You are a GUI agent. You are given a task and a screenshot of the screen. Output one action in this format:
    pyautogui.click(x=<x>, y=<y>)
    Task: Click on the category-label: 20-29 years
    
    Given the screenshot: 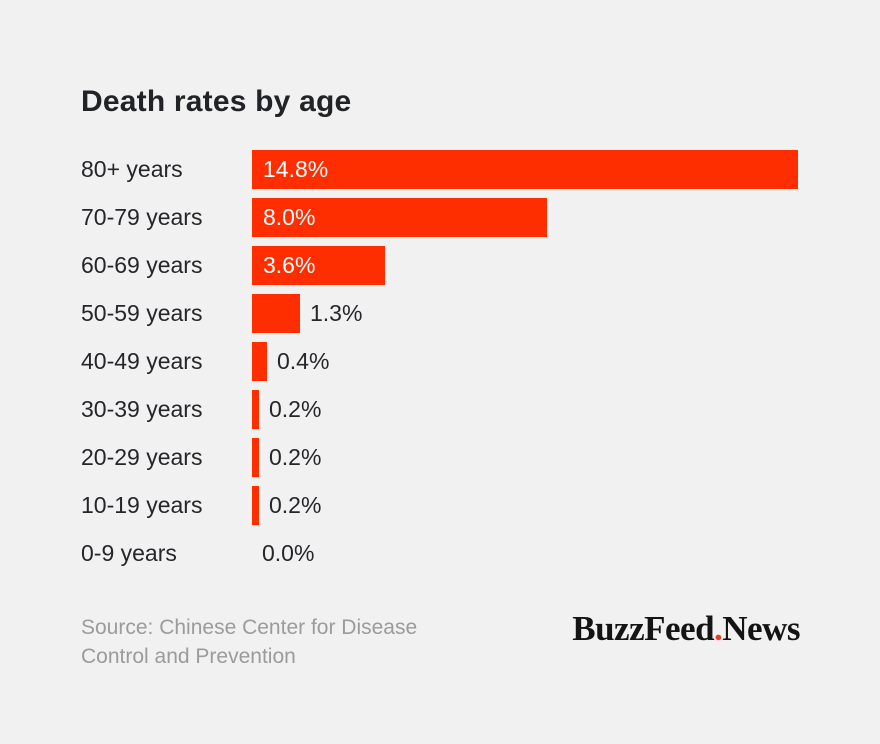 What is the action you would take?
    pyautogui.click(x=142, y=456)
    